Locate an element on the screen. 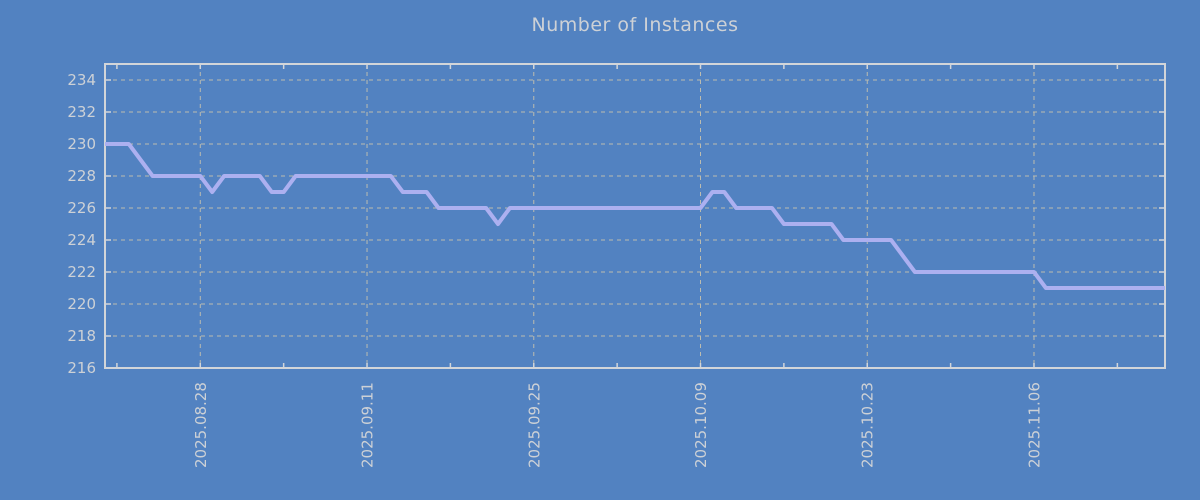  x-tick-label: 2025.08.28 is located at coordinates (201, 425).